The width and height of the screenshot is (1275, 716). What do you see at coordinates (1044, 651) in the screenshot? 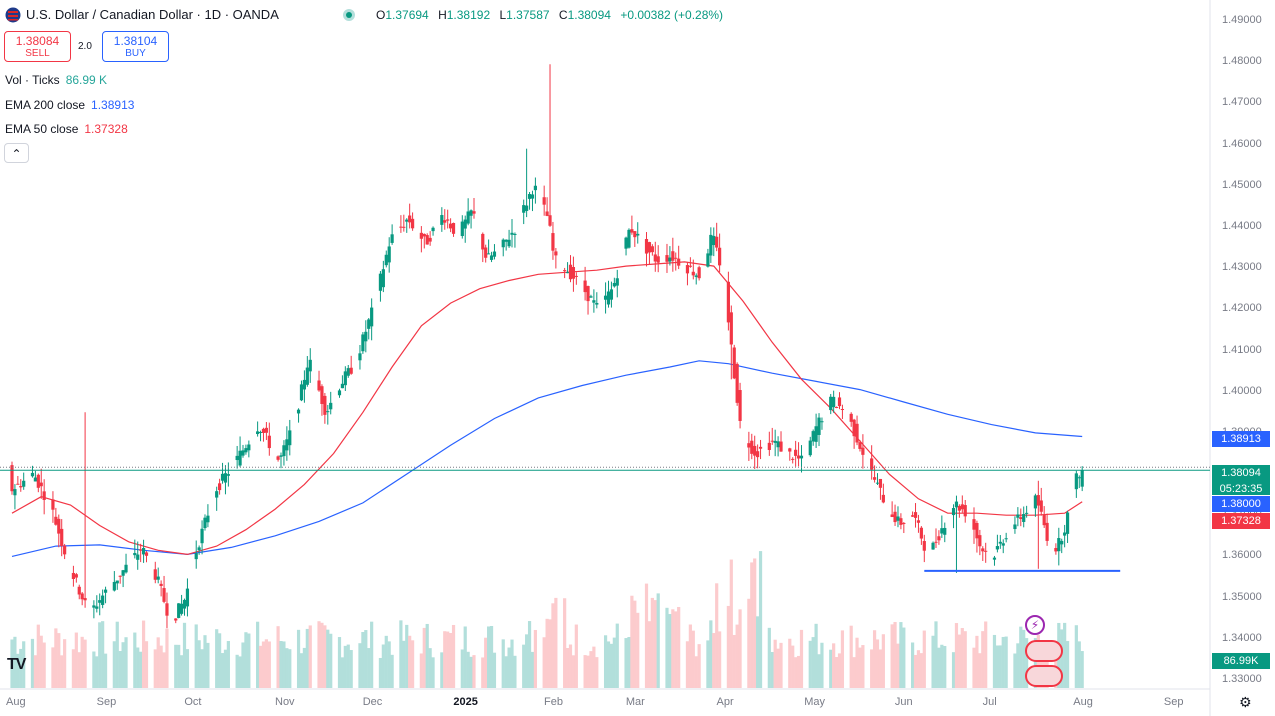
I see `canada-flag-event-icon` at bounding box center [1044, 651].